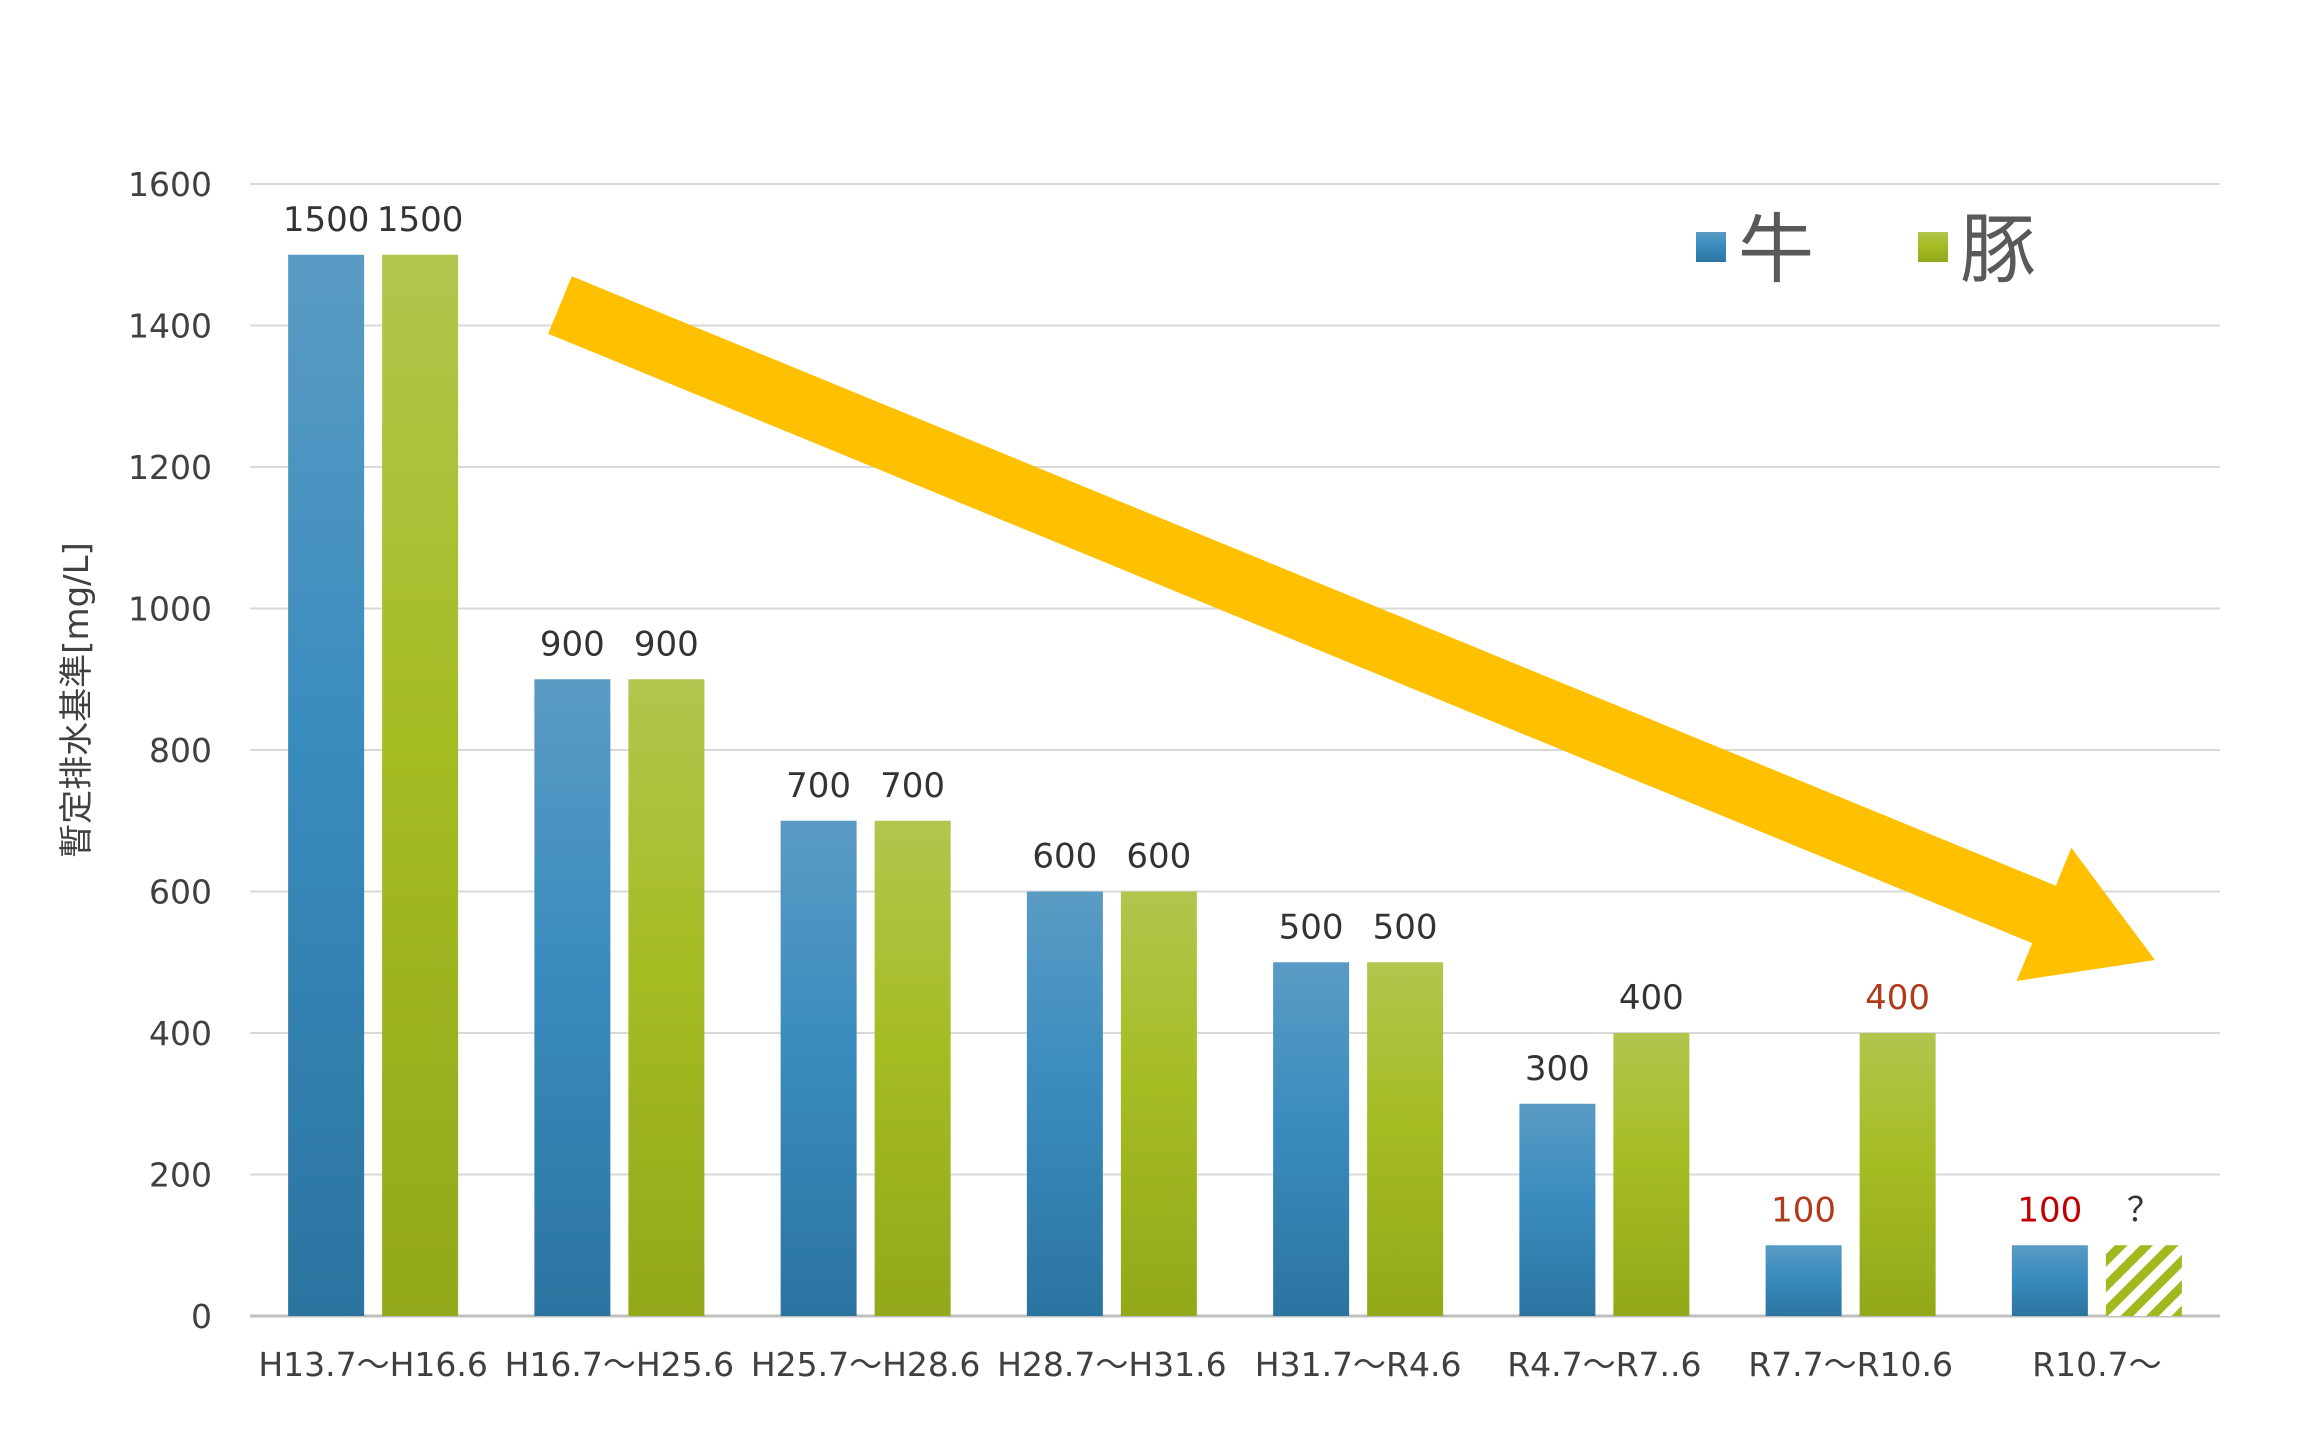 The height and width of the screenshot is (1453, 2297). Describe the element at coordinates (170, 467) in the screenshot. I see `y-tick-label: 1200` at that location.